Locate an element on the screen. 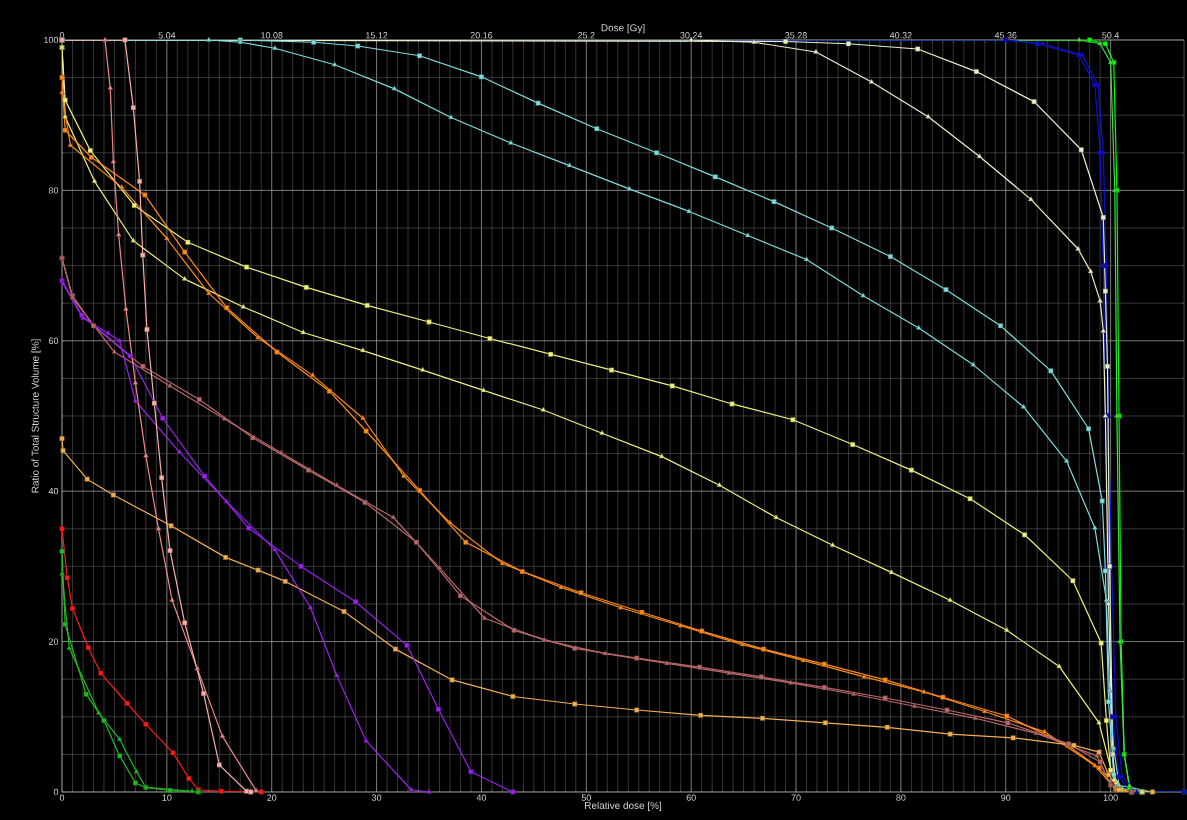  x2-tick-label: 30.24 is located at coordinates (691, 35).